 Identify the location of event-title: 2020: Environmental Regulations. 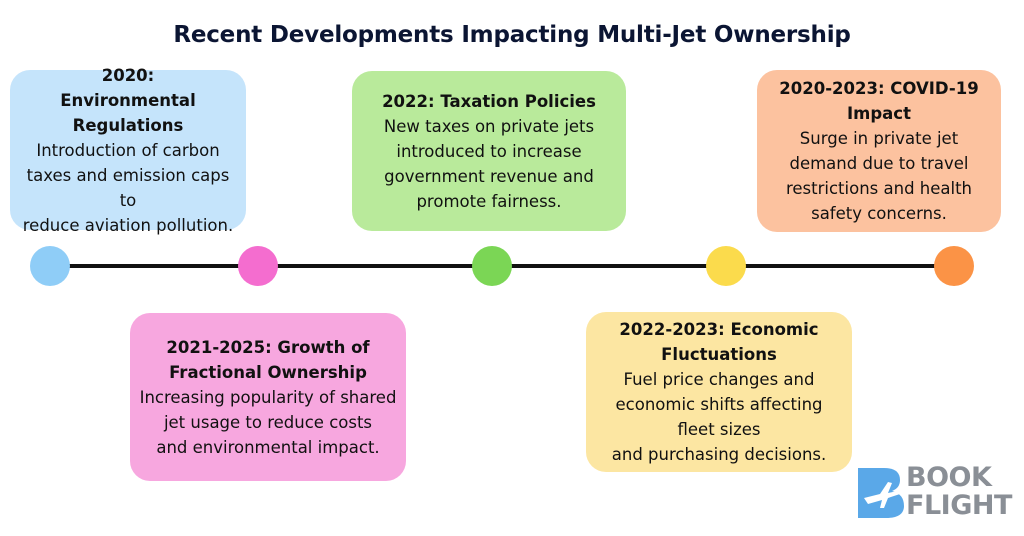
(128, 100).